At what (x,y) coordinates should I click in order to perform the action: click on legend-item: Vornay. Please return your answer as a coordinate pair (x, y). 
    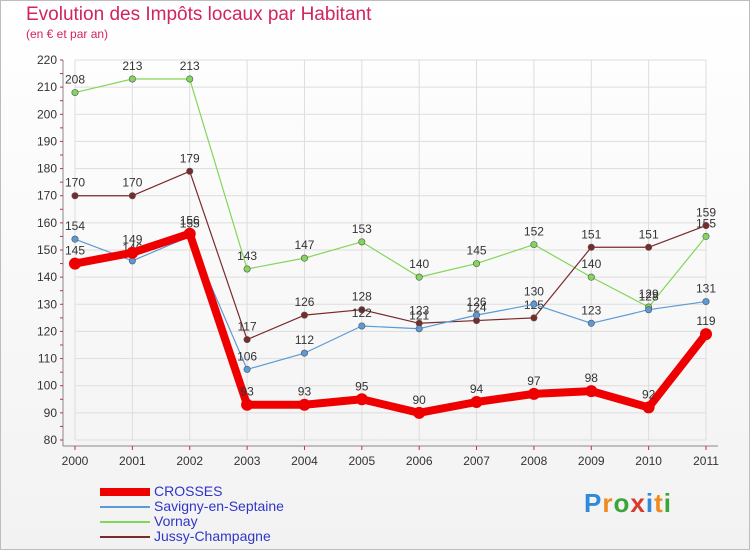
    Looking at the image, I should click on (192, 521).